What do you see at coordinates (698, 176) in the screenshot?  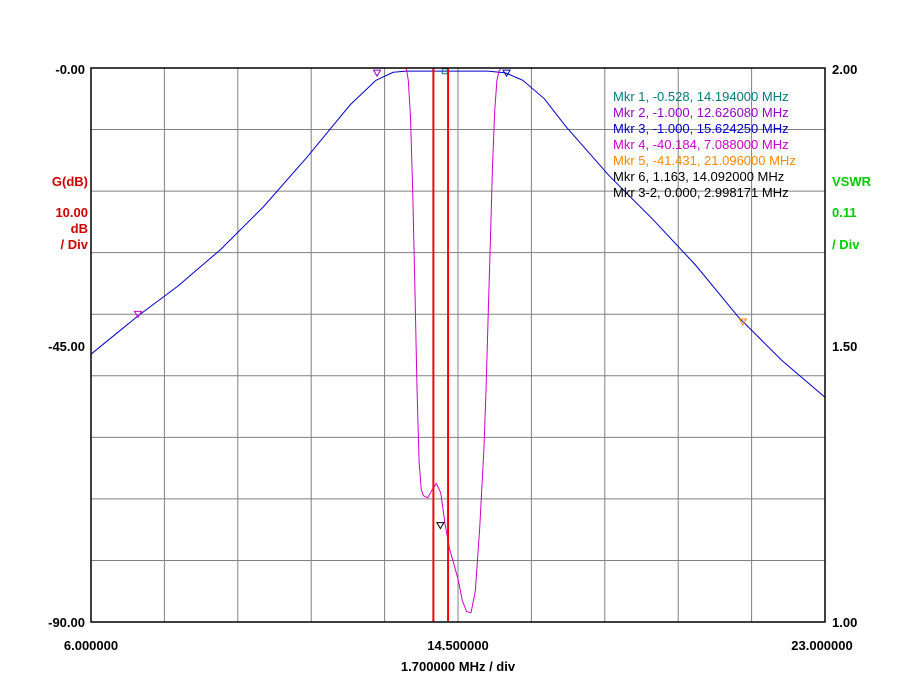 I see `marker-readout-6: Mkr 6, 1.163, 14.092000 MHz` at bounding box center [698, 176].